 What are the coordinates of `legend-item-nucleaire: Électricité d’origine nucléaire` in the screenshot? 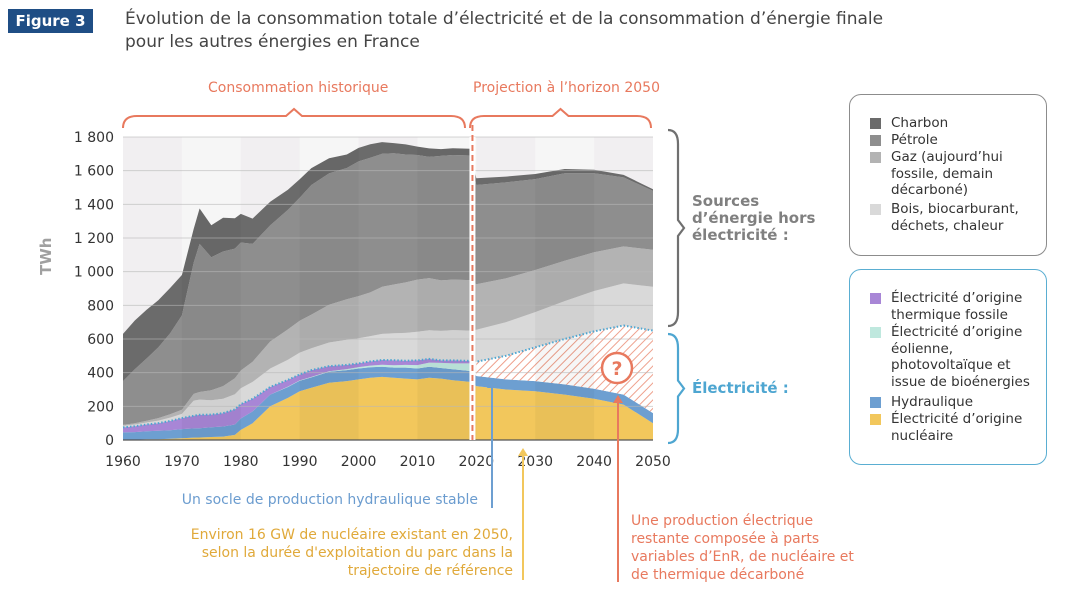 It's located at (948, 427).